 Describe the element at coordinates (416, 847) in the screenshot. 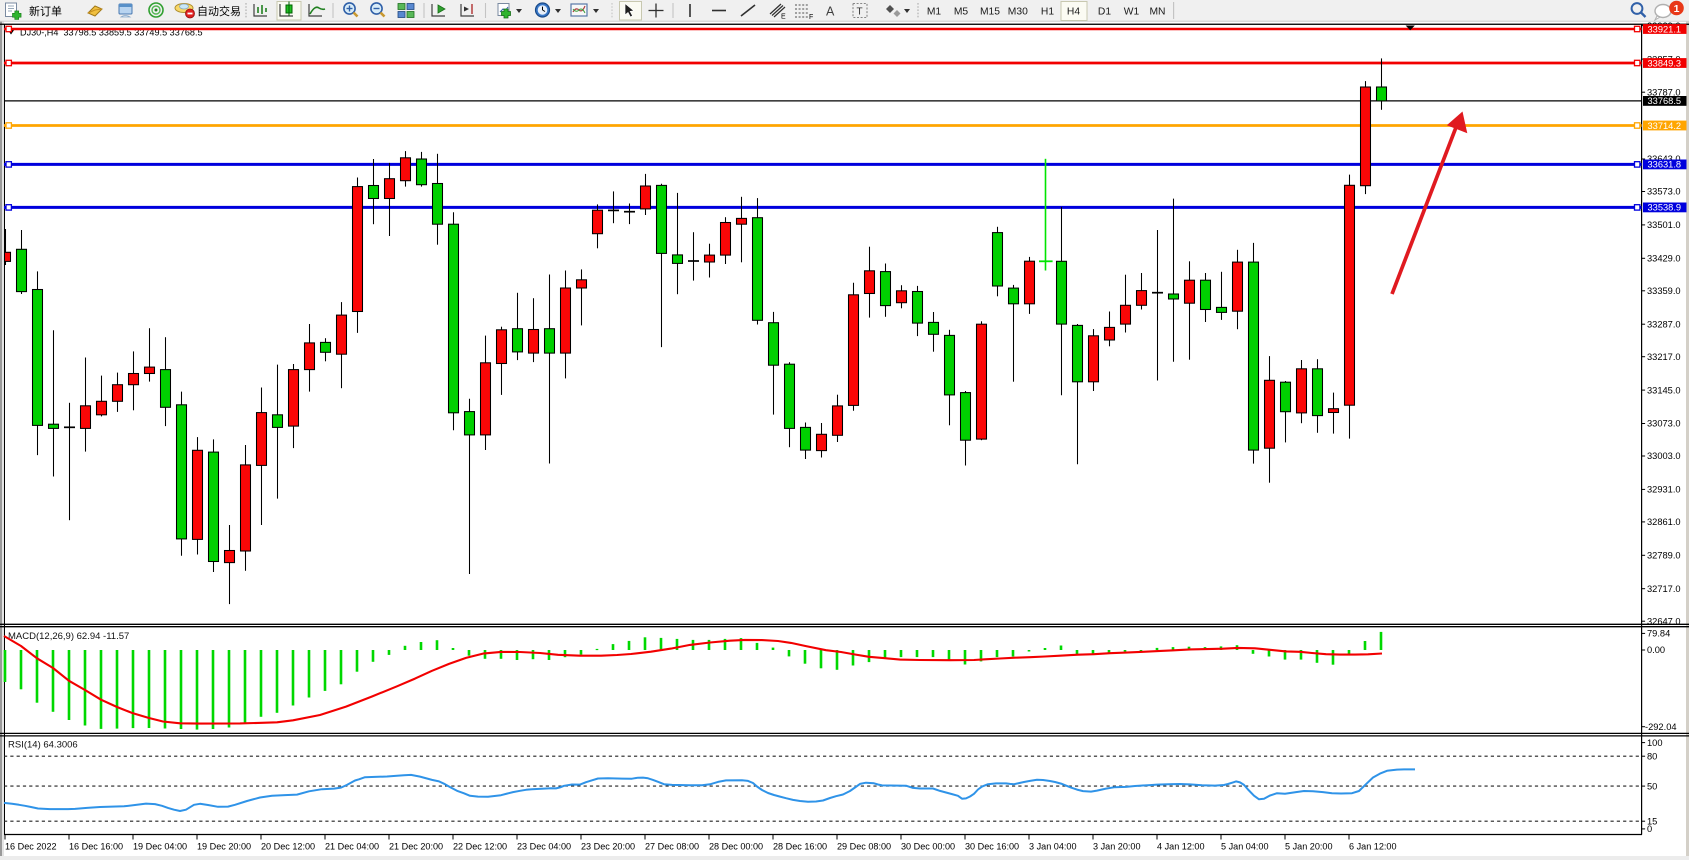

I see `svg-text: 21 Dec 20:00` at that location.